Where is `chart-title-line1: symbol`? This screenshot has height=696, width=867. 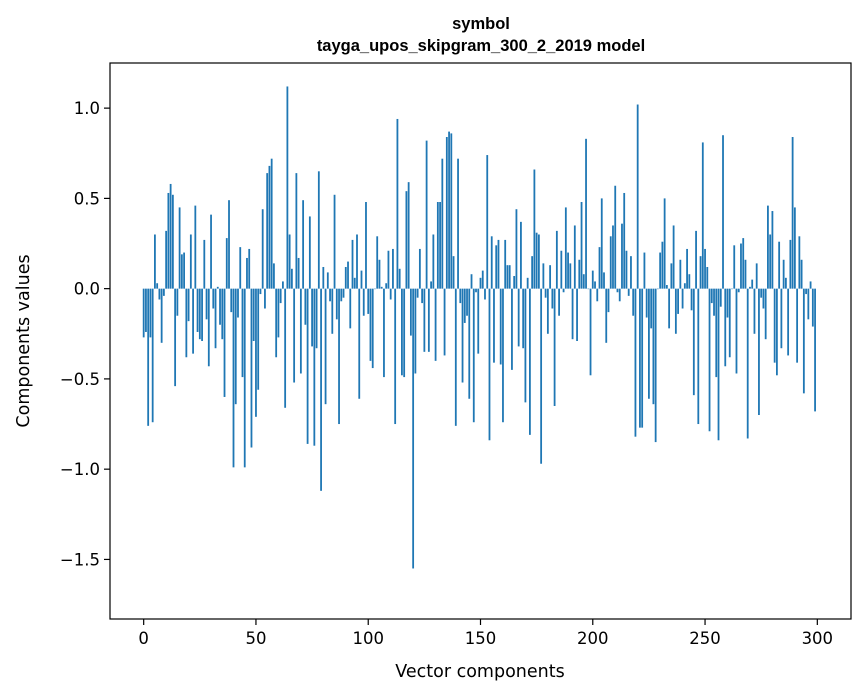 chart-title-line1: symbol is located at coordinates (481, 24).